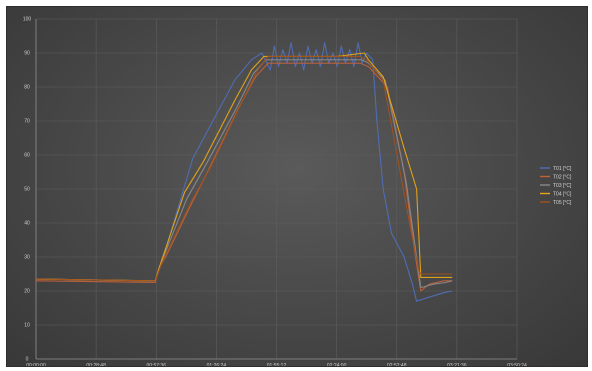 This screenshot has height=371, width=592. What do you see at coordinates (96, 364) in the screenshot?
I see `x-tick-label: 00:28:48` at bounding box center [96, 364].